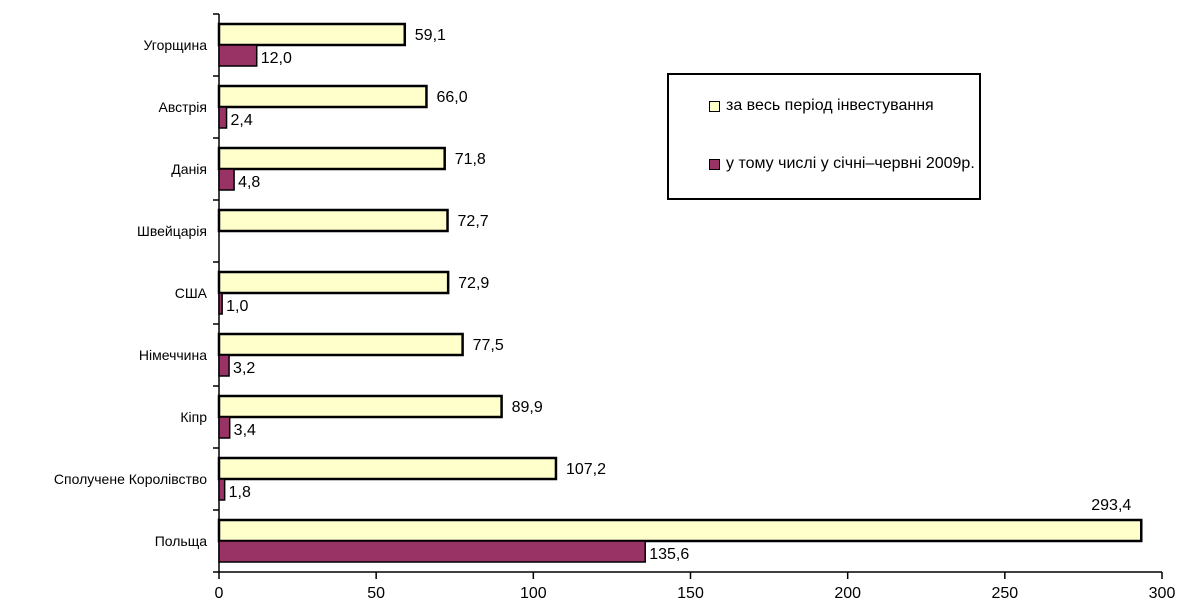 The width and height of the screenshot is (1189, 601). Describe the element at coordinates (847, 593) in the screenshot. I see `x-tick-label: 200` at that location.